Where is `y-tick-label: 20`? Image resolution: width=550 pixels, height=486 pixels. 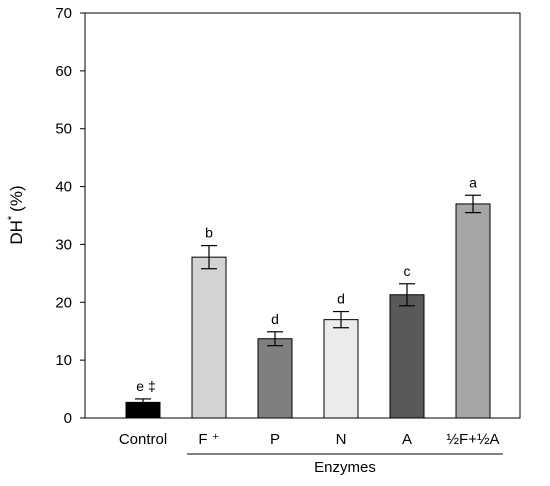
y-tick-label: 20 is located at coordinates (63, 302).